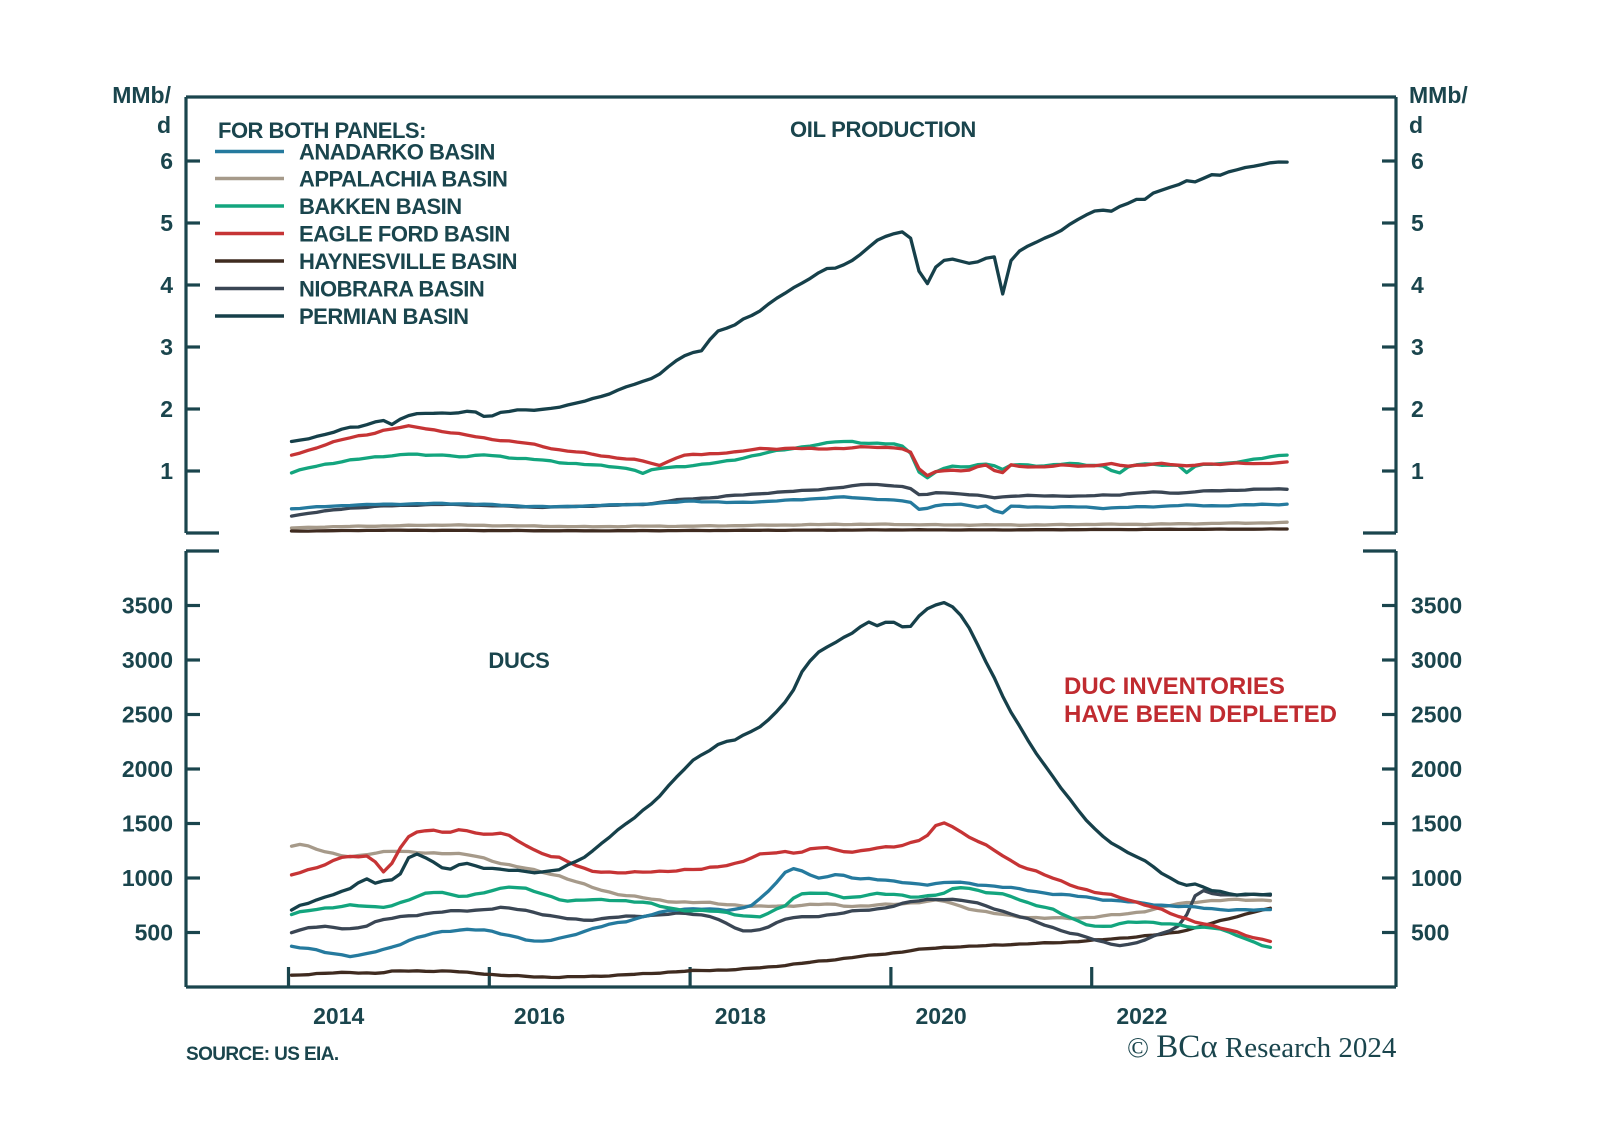  What do you see at coordinates (1262, 1047) in the screenshot?
I see `svg-text: © BCα Research 2024` at bounding box center [1262, 1047].